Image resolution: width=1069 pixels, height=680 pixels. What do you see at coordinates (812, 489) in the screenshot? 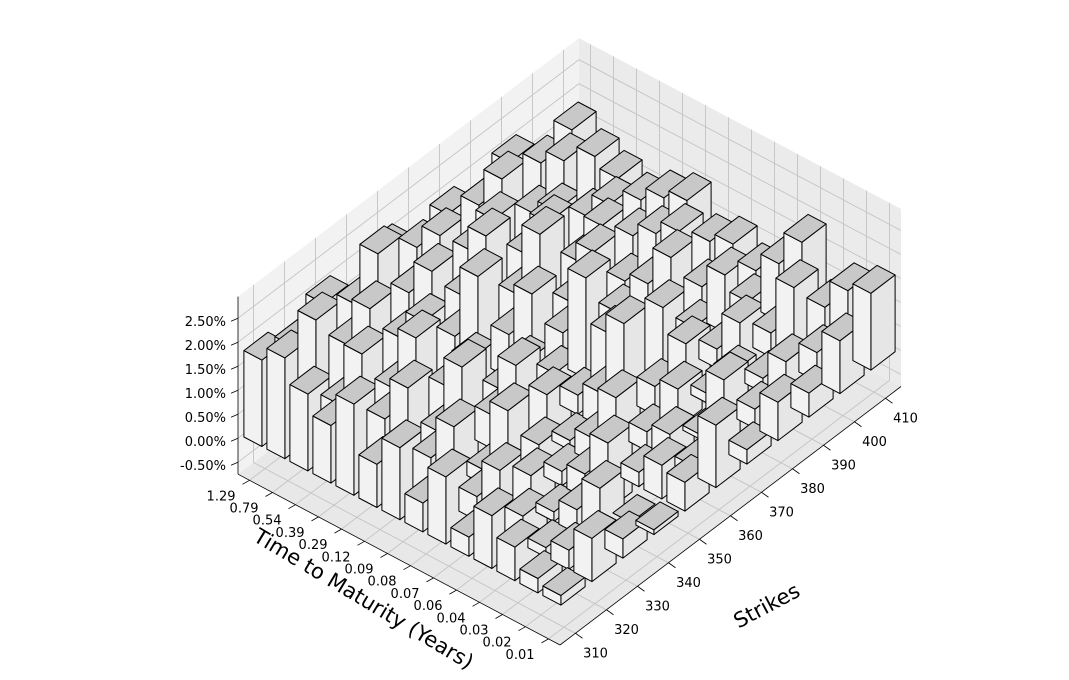
I see `x-tick-label: 380` at bounding box center [812, 489].